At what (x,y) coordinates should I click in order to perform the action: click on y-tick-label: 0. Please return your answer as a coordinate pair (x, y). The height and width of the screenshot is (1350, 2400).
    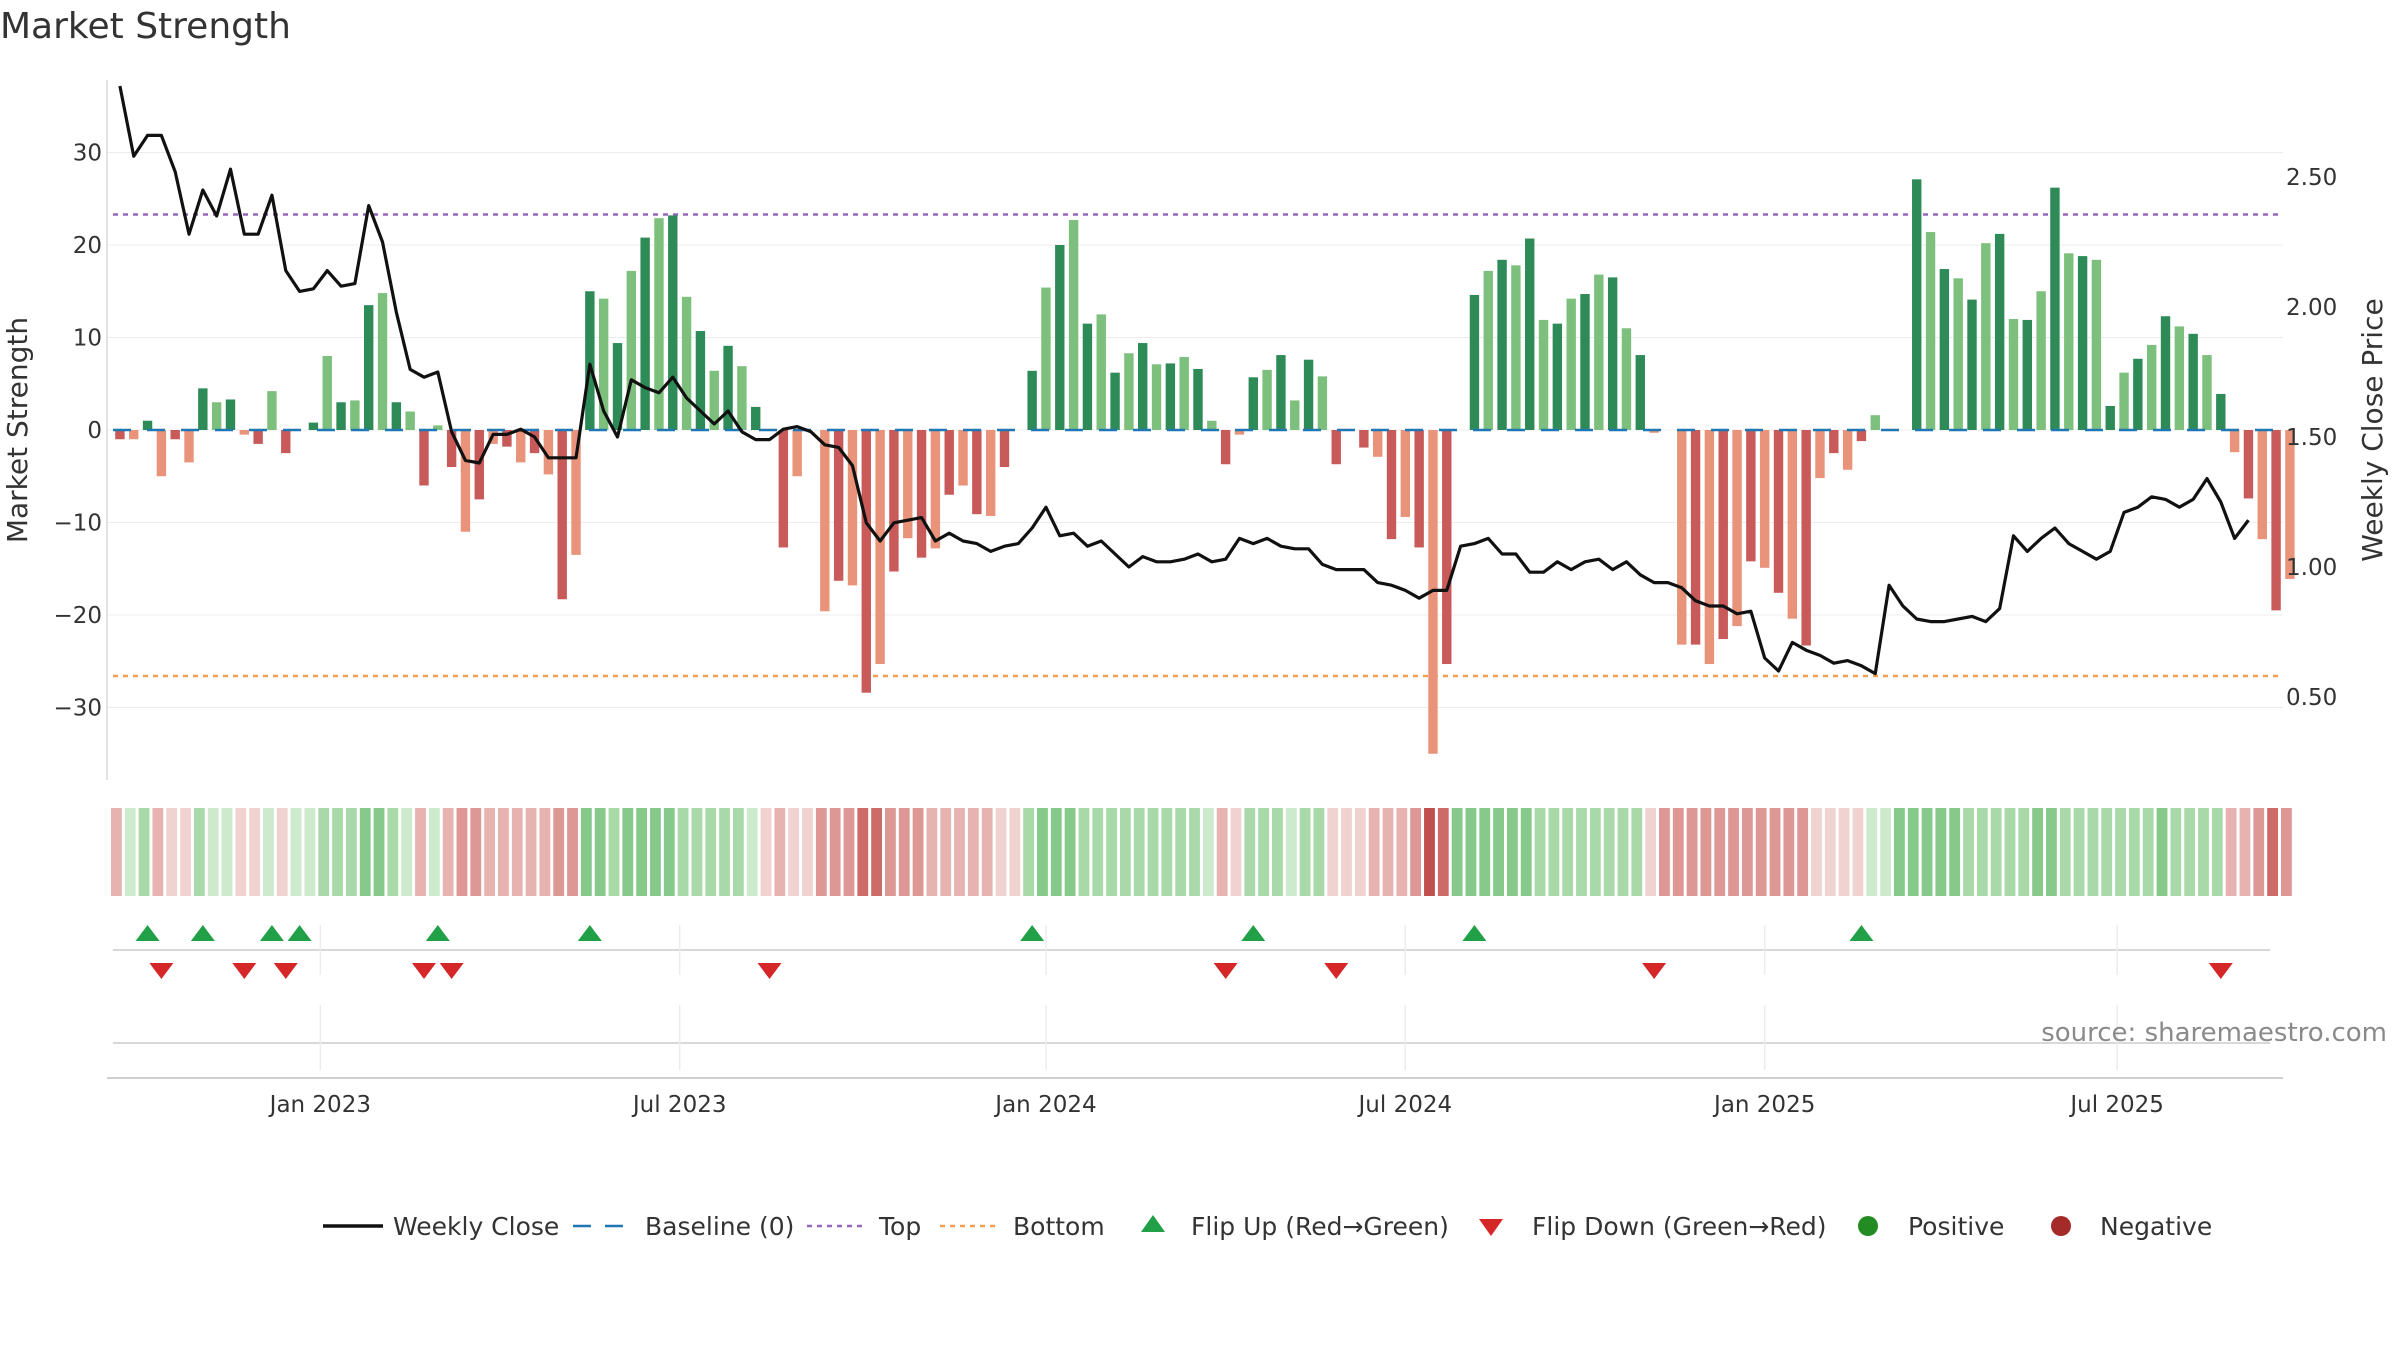
    Looking at the image, I should click on (94, 431).